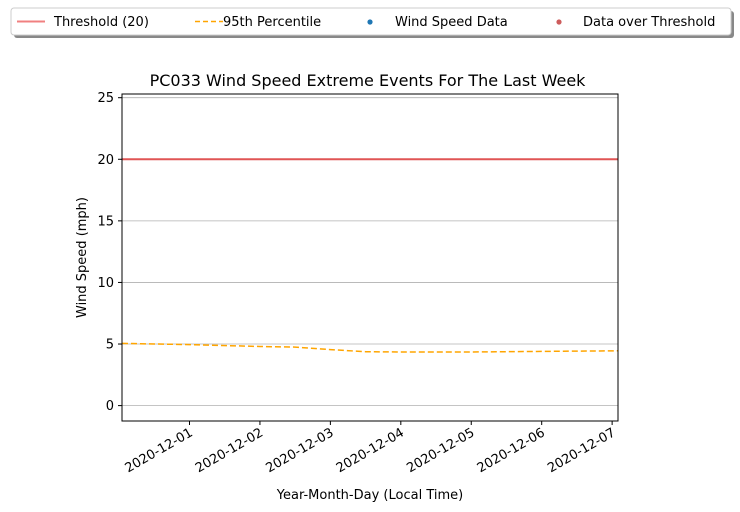  What do you see at coordinates (105, 221) in the screenshot?
I see `y-tick-label: 15` at bounding box center [105, 221].